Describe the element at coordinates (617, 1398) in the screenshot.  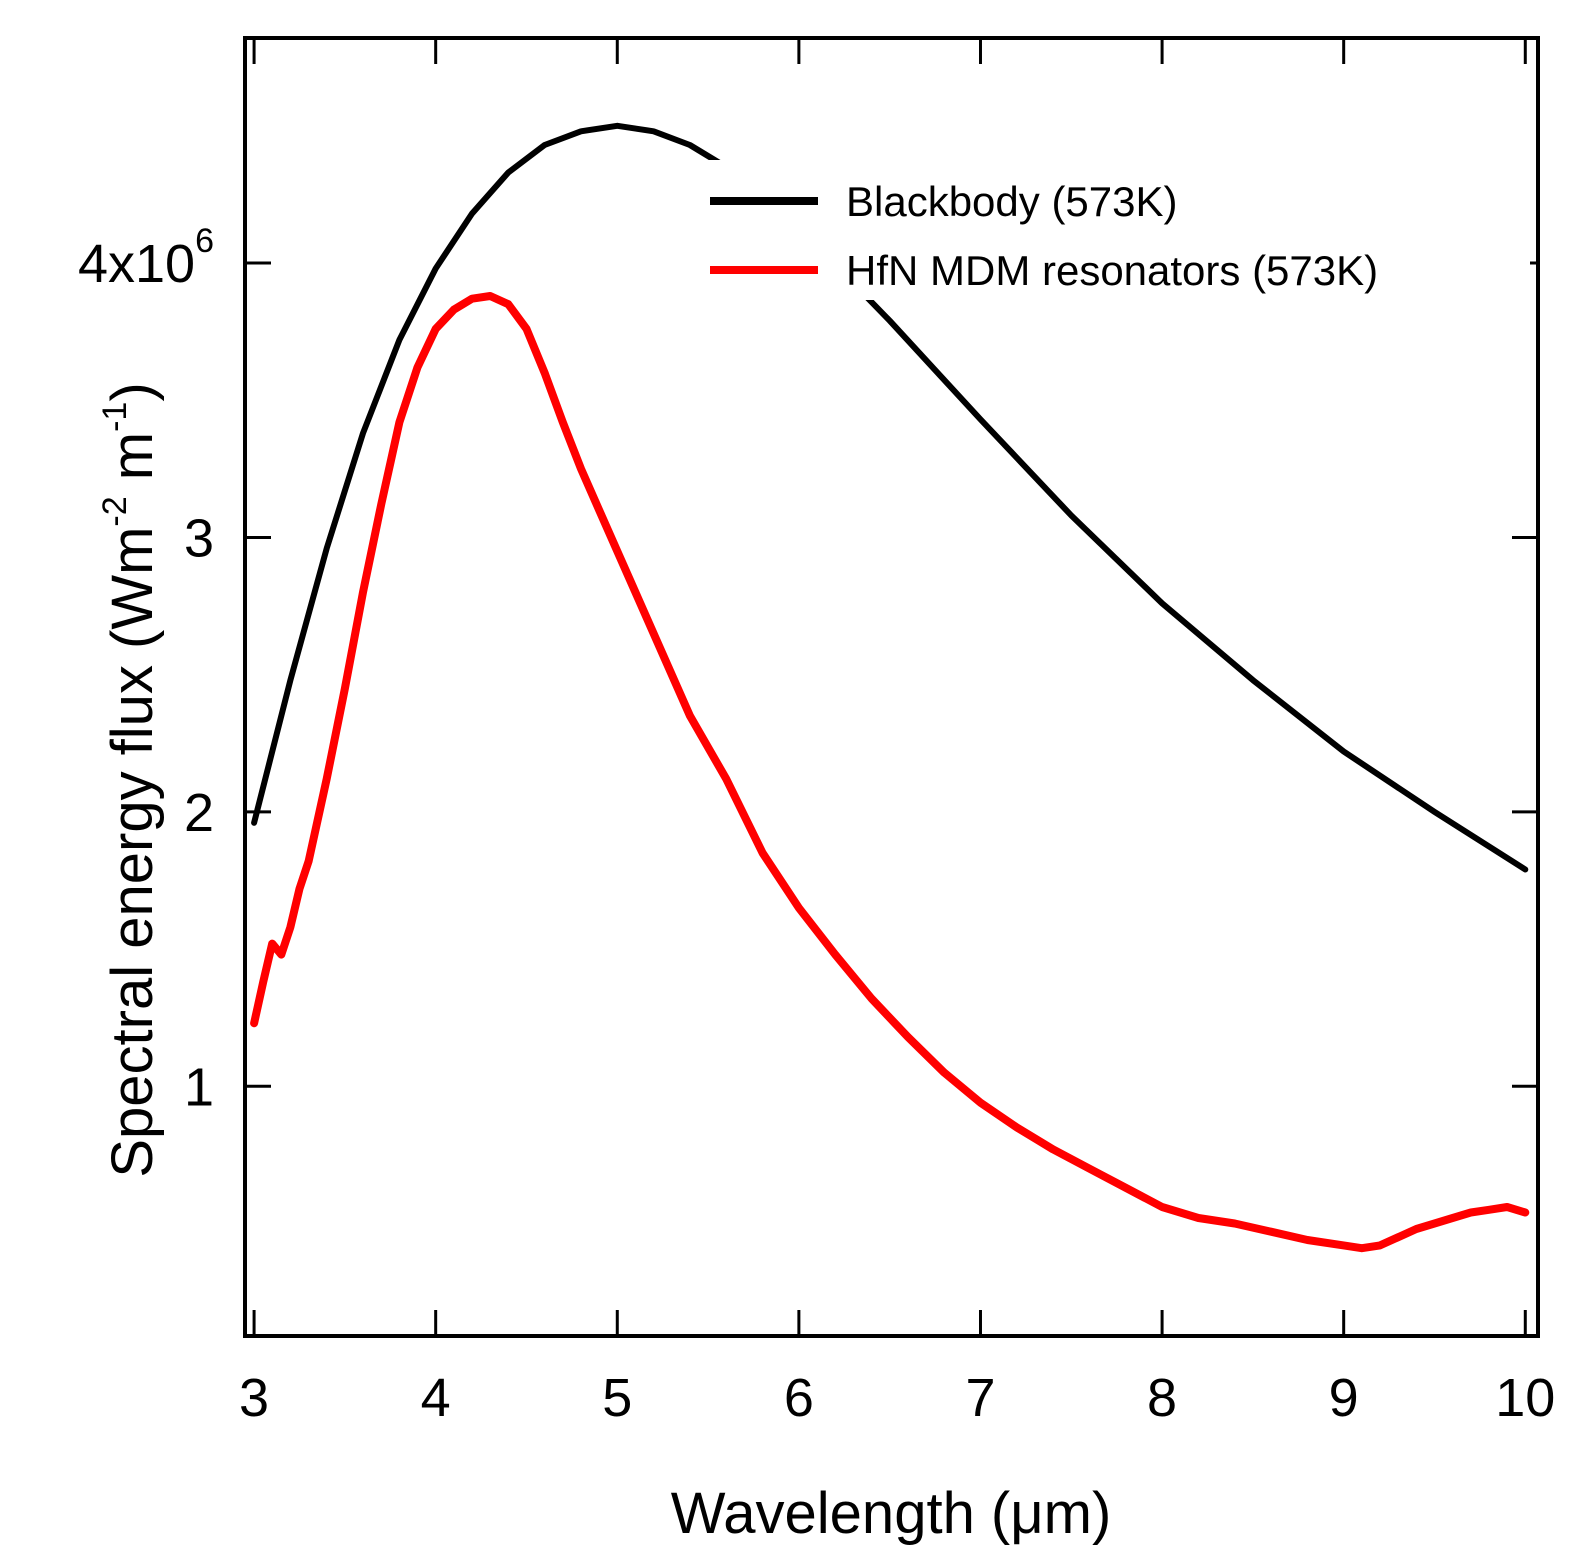
I see `x-tick-label-5: 5` at that location.